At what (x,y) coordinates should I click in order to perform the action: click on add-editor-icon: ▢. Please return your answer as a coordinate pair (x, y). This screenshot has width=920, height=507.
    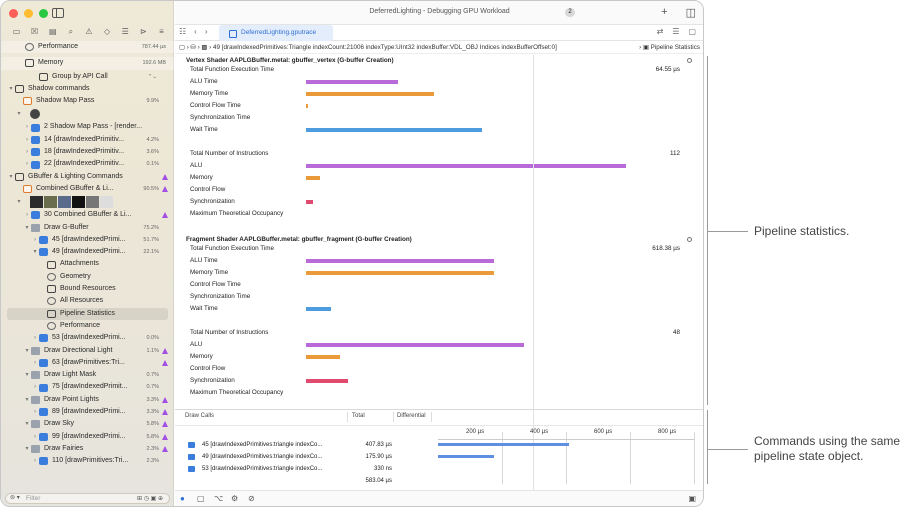
    Looking at the image, I should click on (692, 31).